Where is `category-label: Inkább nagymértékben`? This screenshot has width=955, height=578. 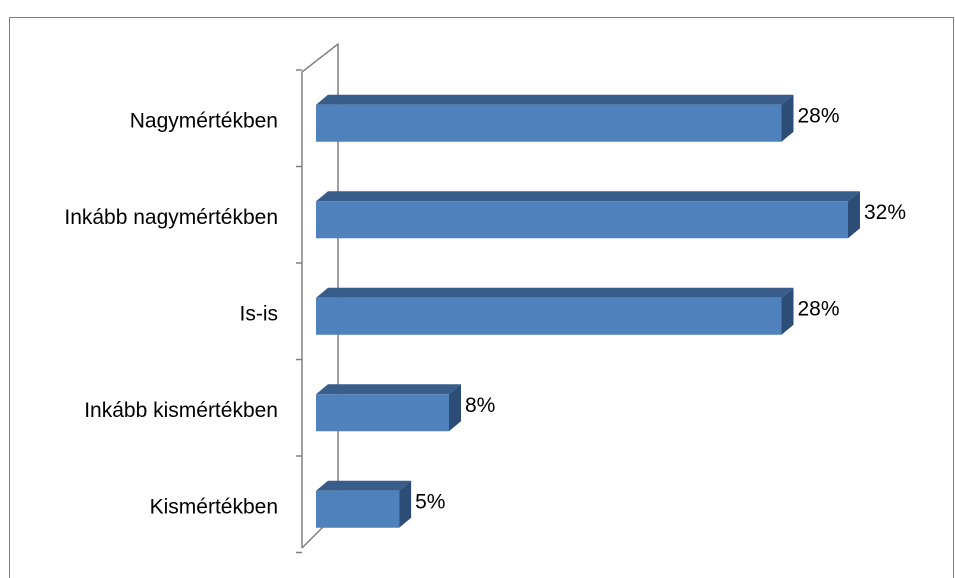
category-label: Inkább nagymértékben is located at coordinates (171, 217).